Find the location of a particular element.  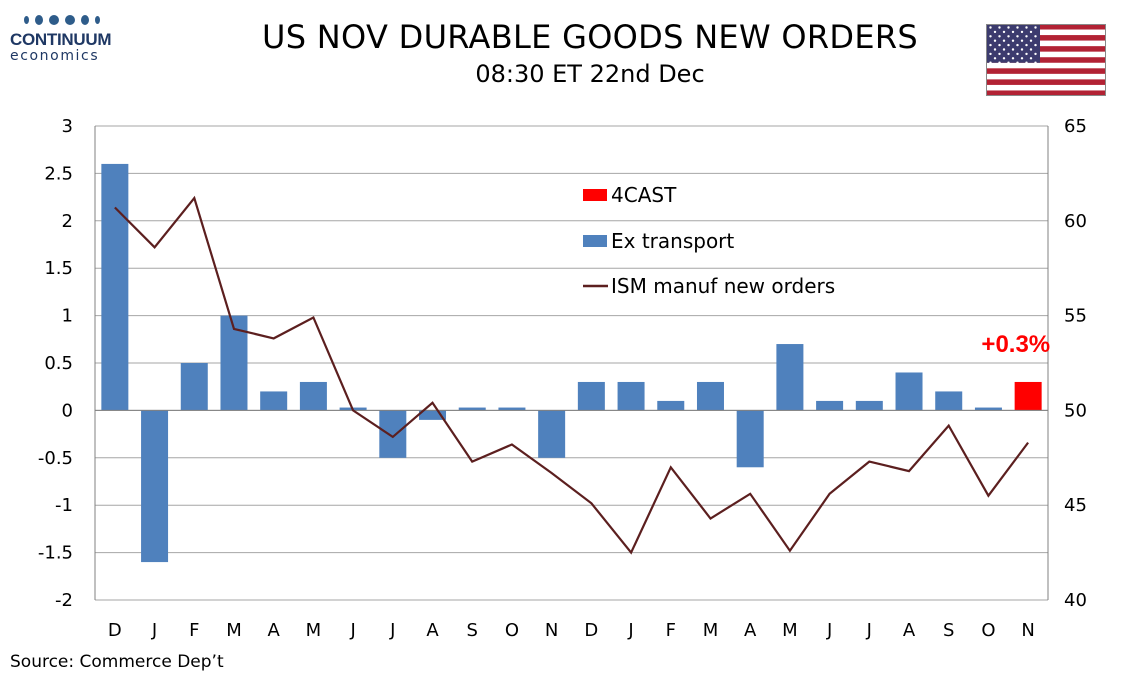

chart-subtitle: 08:30 ET 22nd Dec is located at coordinates (590, 74).